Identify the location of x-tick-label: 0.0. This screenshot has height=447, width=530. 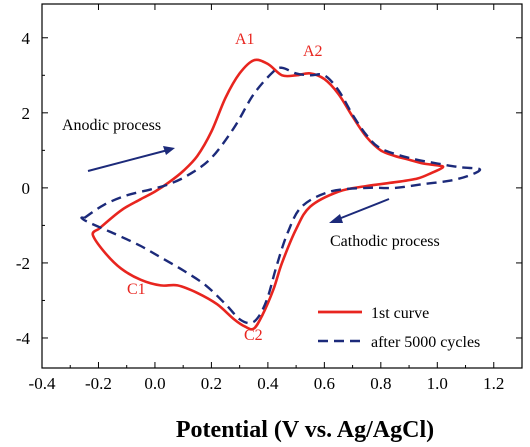
(154, 383).